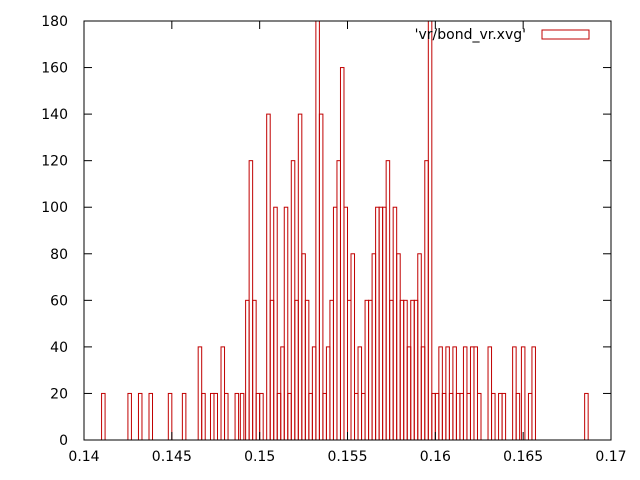  What do you see at coordinates (54, 69) in the screenshot?
I see `y-tick-label: 160` at bounding box center [54, 69].